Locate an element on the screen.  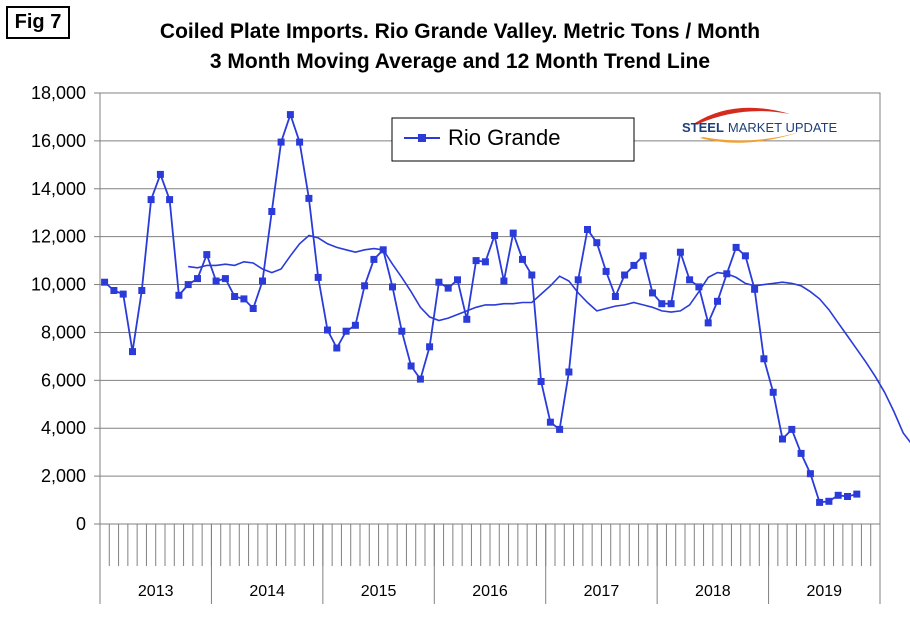
y-tick-label: 16,000 is located at coordinates (58, 141).